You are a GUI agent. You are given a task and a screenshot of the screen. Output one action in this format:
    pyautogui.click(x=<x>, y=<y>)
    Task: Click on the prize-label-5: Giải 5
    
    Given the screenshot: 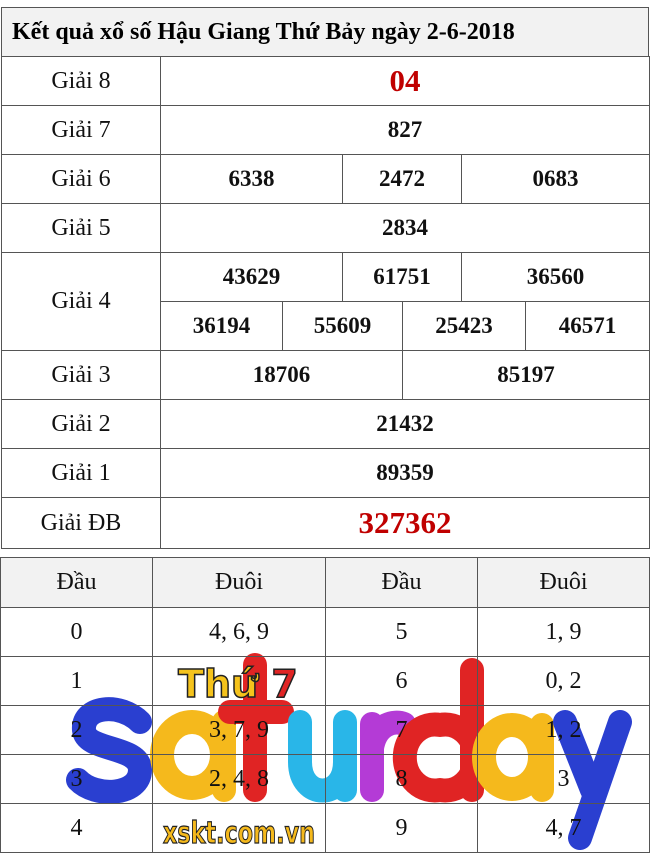 What is the action you would take?
    pyautogui.click(x=81, y=228)
    